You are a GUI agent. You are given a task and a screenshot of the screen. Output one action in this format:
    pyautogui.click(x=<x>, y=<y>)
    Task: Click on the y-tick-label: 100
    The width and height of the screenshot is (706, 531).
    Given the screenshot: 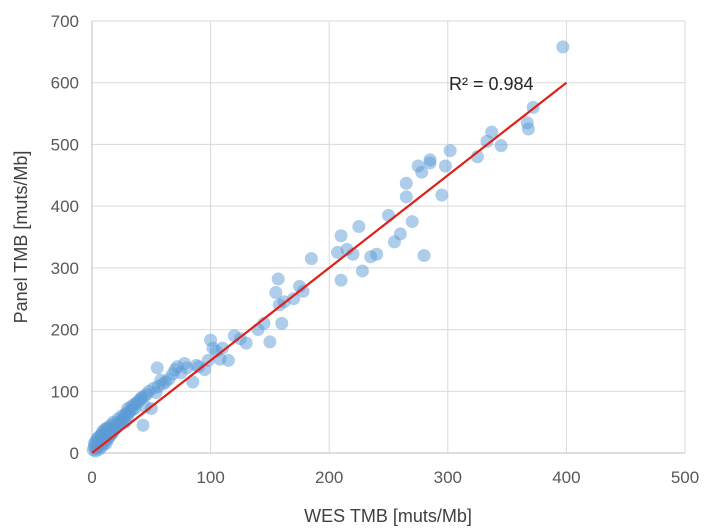 What is the action you would take?
    pyautogui.click(x=65, y=391)
    